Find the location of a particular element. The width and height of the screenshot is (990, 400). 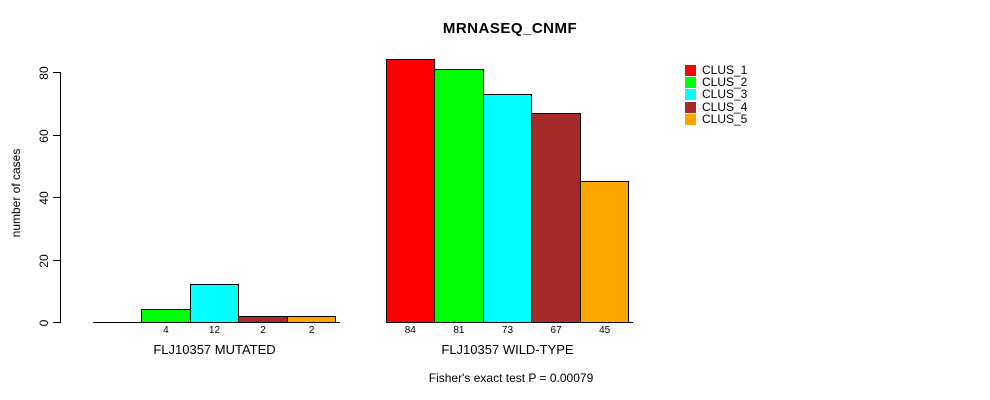

chart-title: MRNASEQ_CNMF is located at coordinates (510, 28).